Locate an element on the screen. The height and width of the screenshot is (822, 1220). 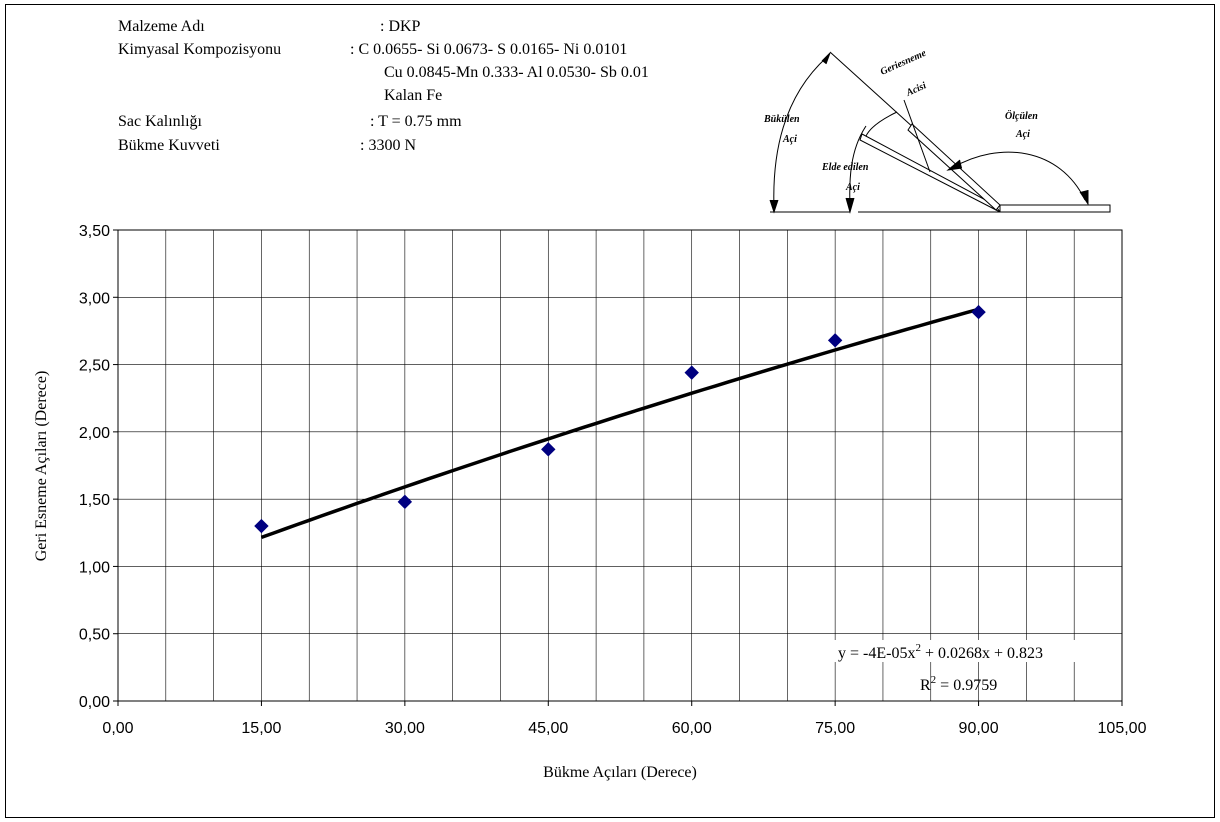
x-tick-label: 60,00 is located at coordinates (692, 728).